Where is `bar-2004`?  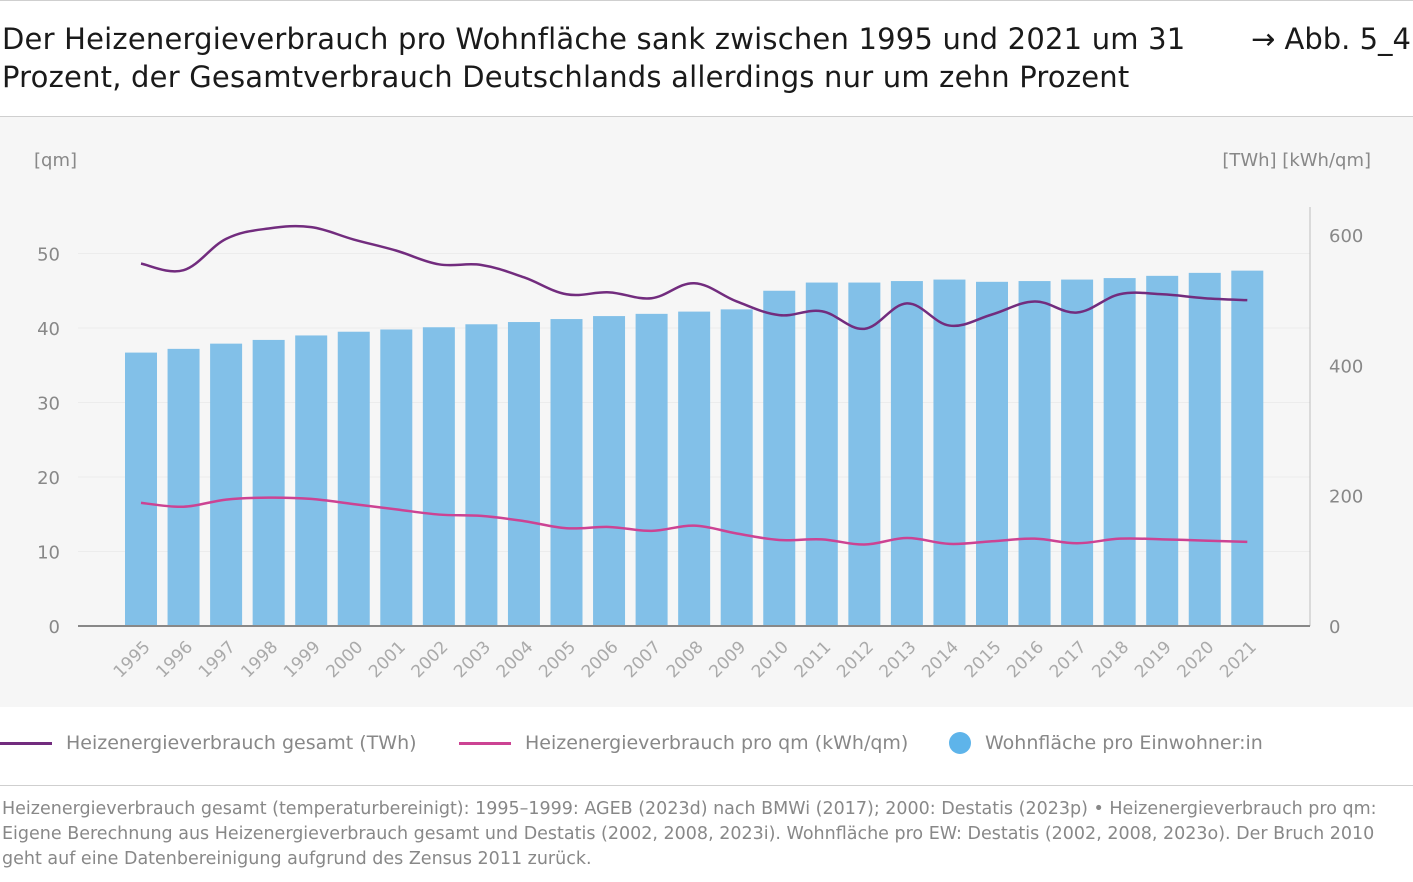
bar-2004 is located at coordinates (523, 474).